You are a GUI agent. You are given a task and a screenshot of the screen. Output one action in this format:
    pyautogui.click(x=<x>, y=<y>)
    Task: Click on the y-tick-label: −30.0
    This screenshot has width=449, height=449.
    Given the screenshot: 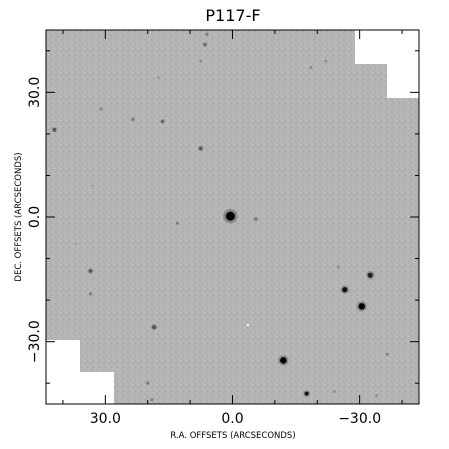 What is the action you would take?
    pyautogui.click(x=35, y=341)
    